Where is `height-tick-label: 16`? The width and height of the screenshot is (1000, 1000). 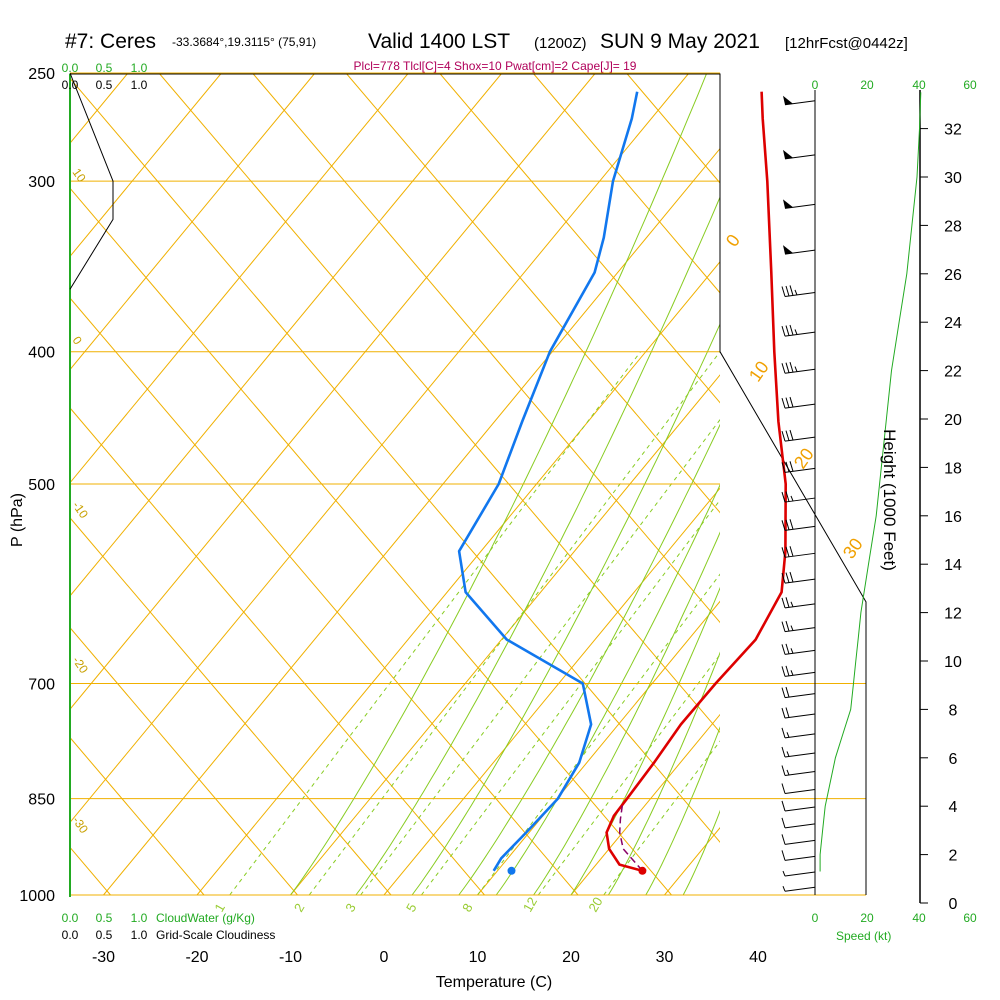 height-tick-label: 16 is located at coordinates (953, 517).